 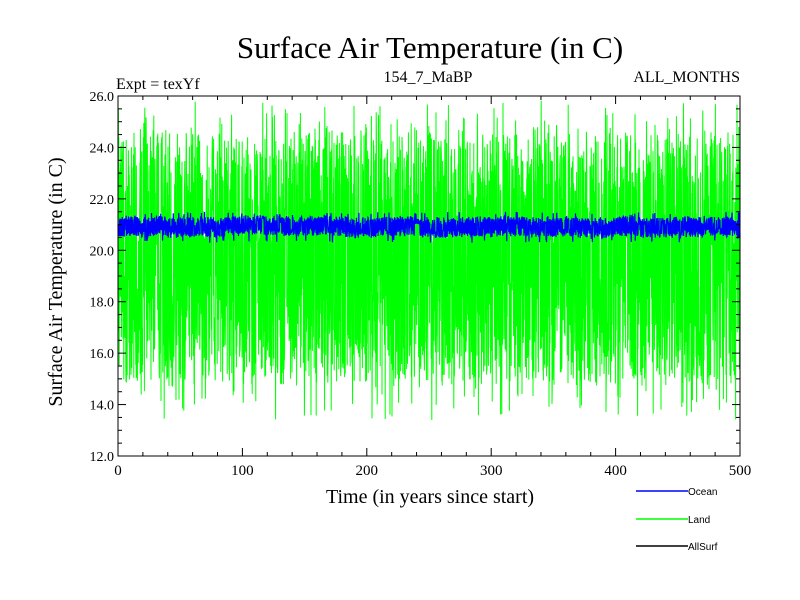 I want to click on y-tick-label: 18.0, so click(x=102, y=303).